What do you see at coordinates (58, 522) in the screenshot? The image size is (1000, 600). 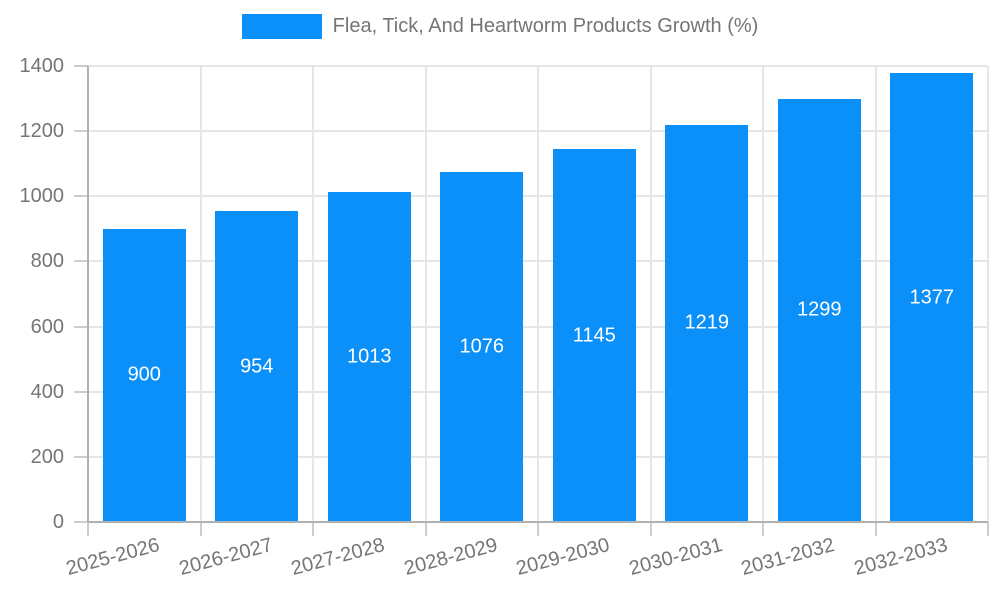 I see `y-tick-label: 0` at bounding box center [58, 522].